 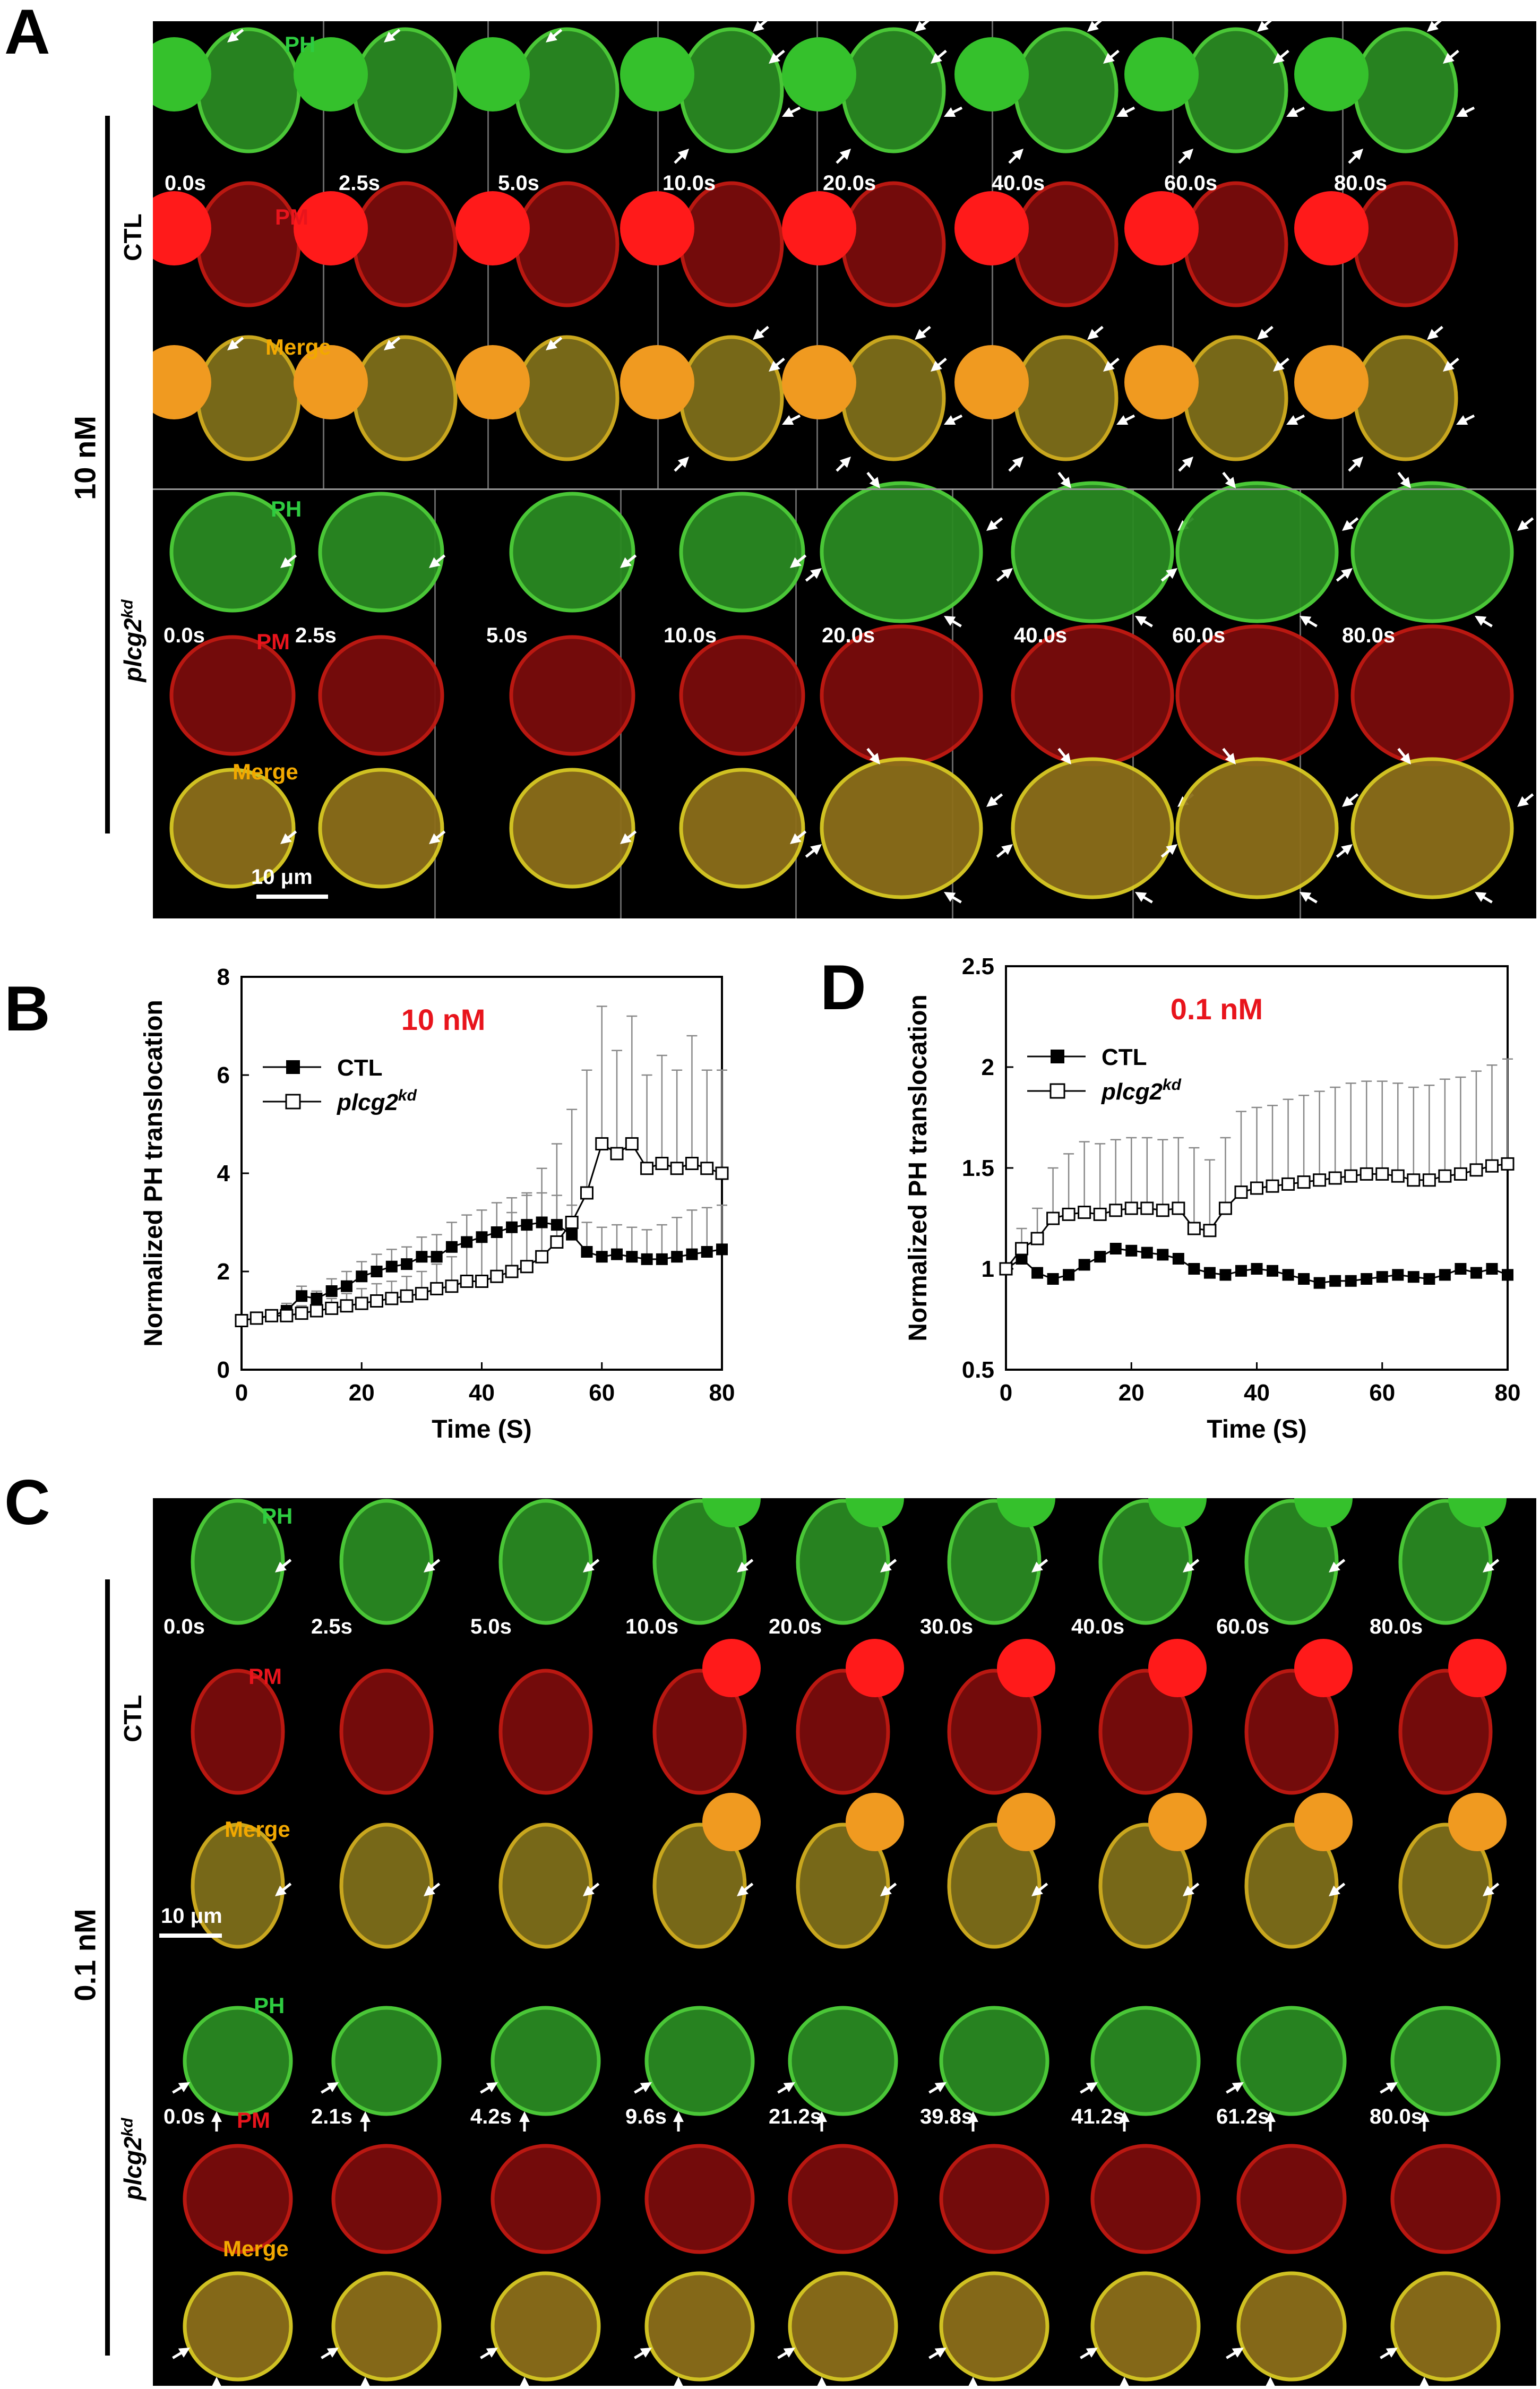 I want to click on legend-marker-plcg2kd, so click(x=1057, y=1091).